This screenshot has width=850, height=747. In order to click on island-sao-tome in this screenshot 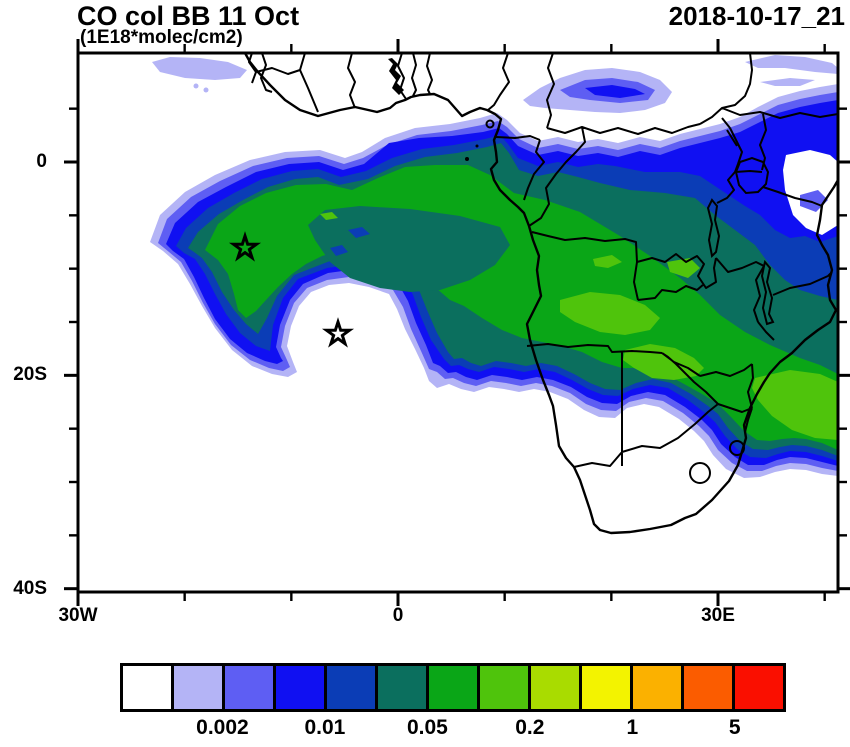, I will do `click(467, 159)`.